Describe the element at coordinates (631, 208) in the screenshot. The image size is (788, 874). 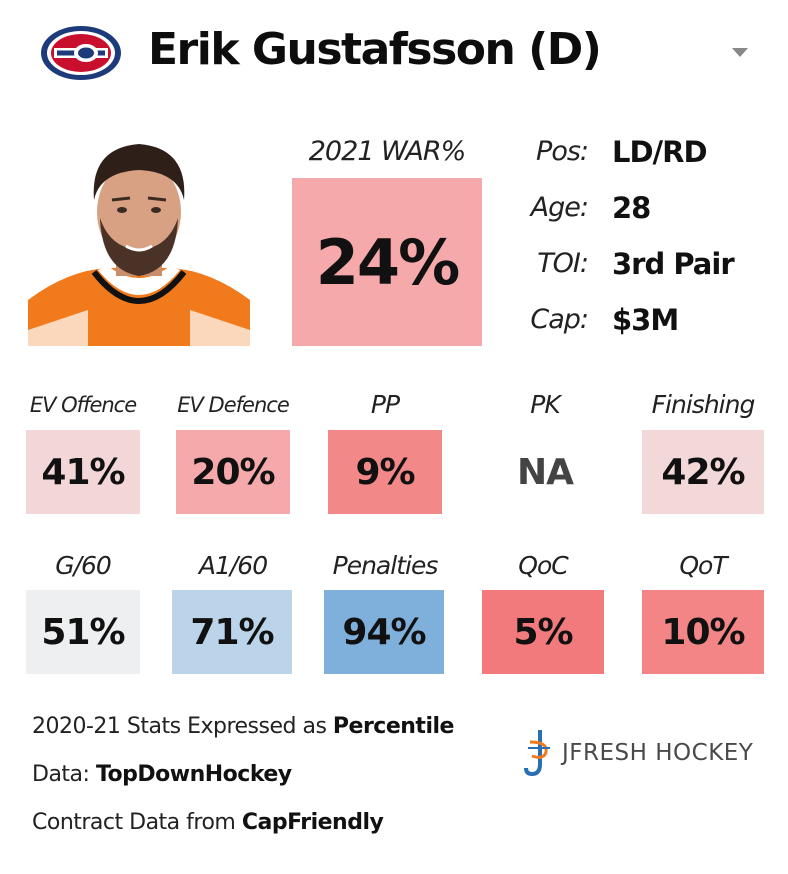
I see `age-value: 28` at that location.